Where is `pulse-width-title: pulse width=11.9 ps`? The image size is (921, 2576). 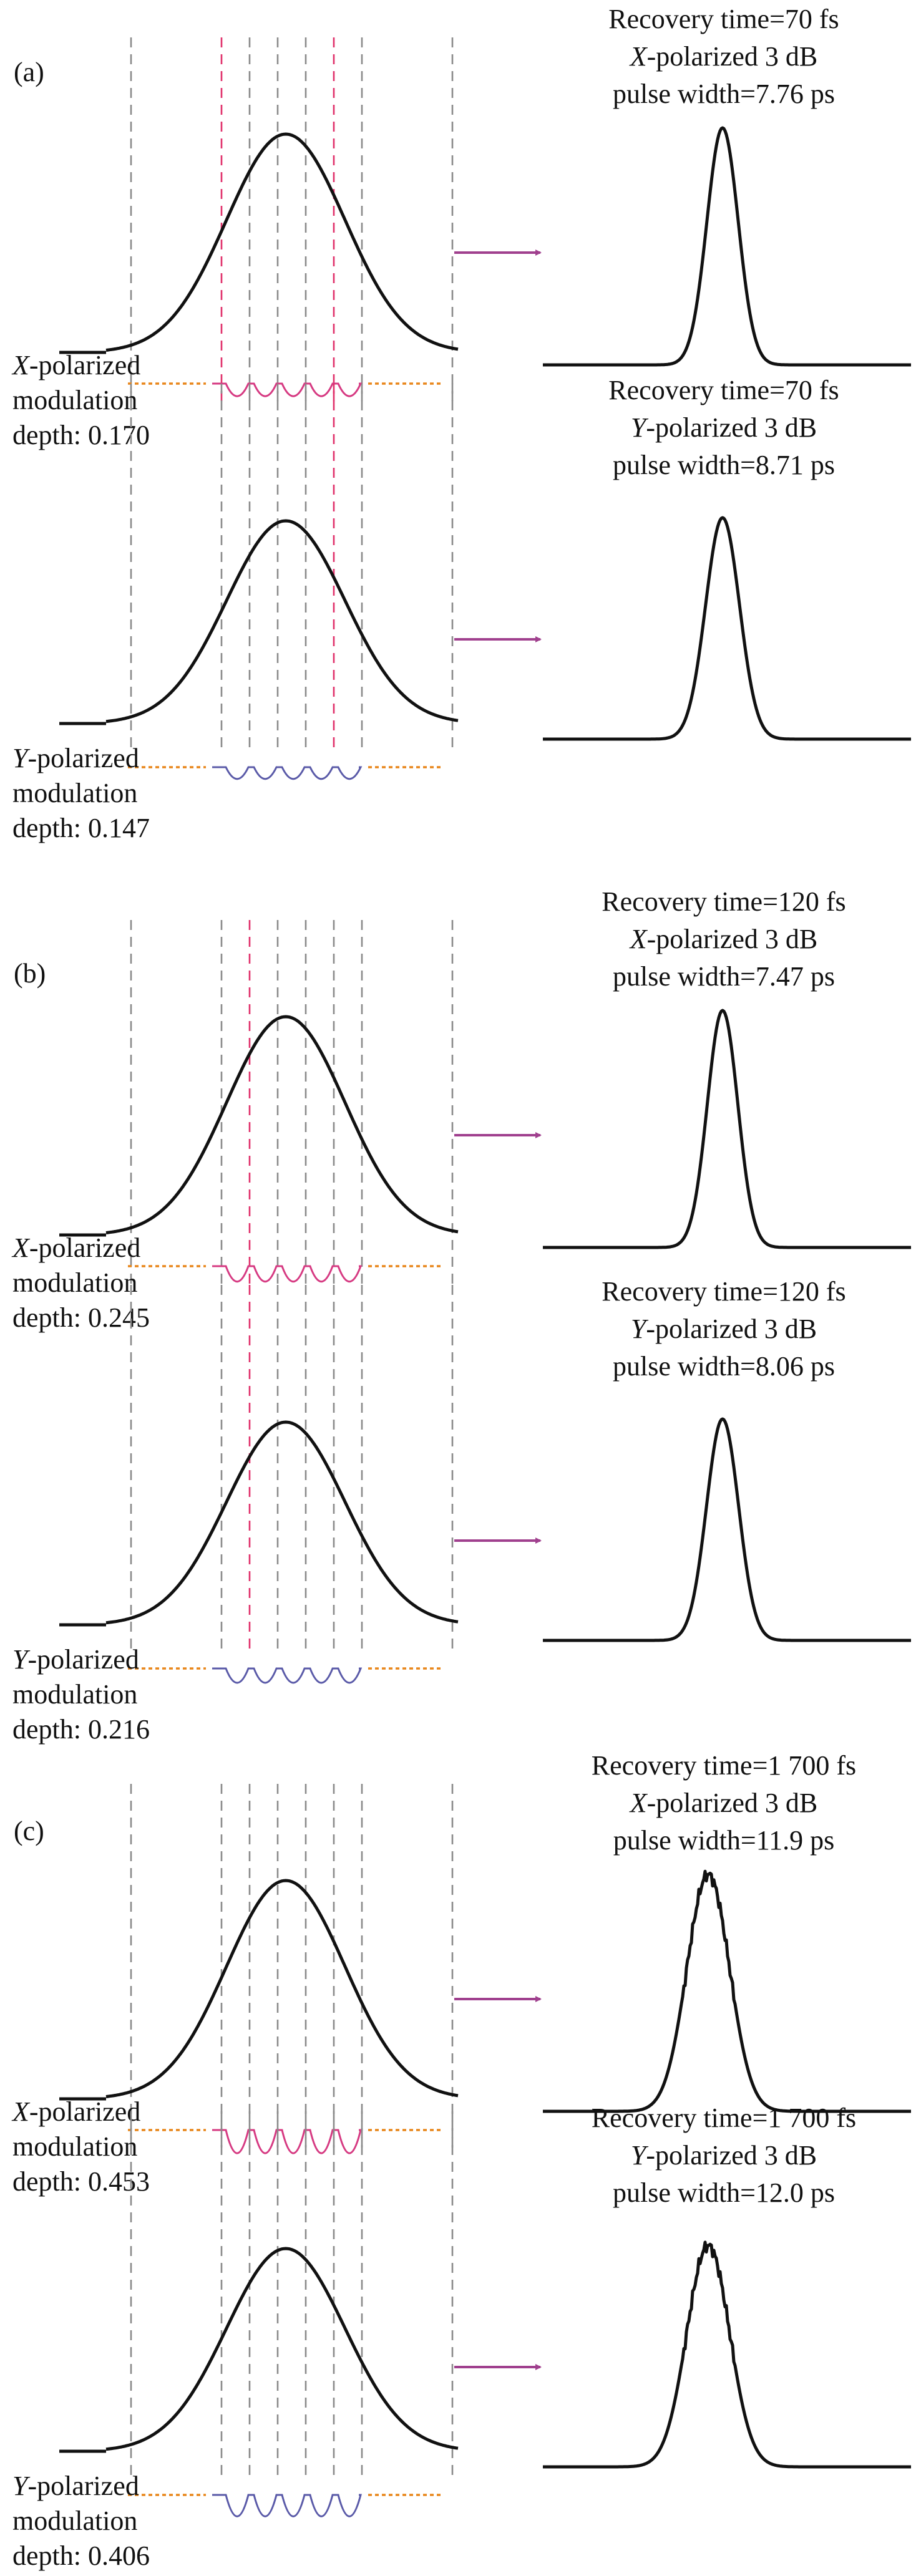
pulse-width-title: pulse width=11.9 ps is located at coordinates (724, 1840).